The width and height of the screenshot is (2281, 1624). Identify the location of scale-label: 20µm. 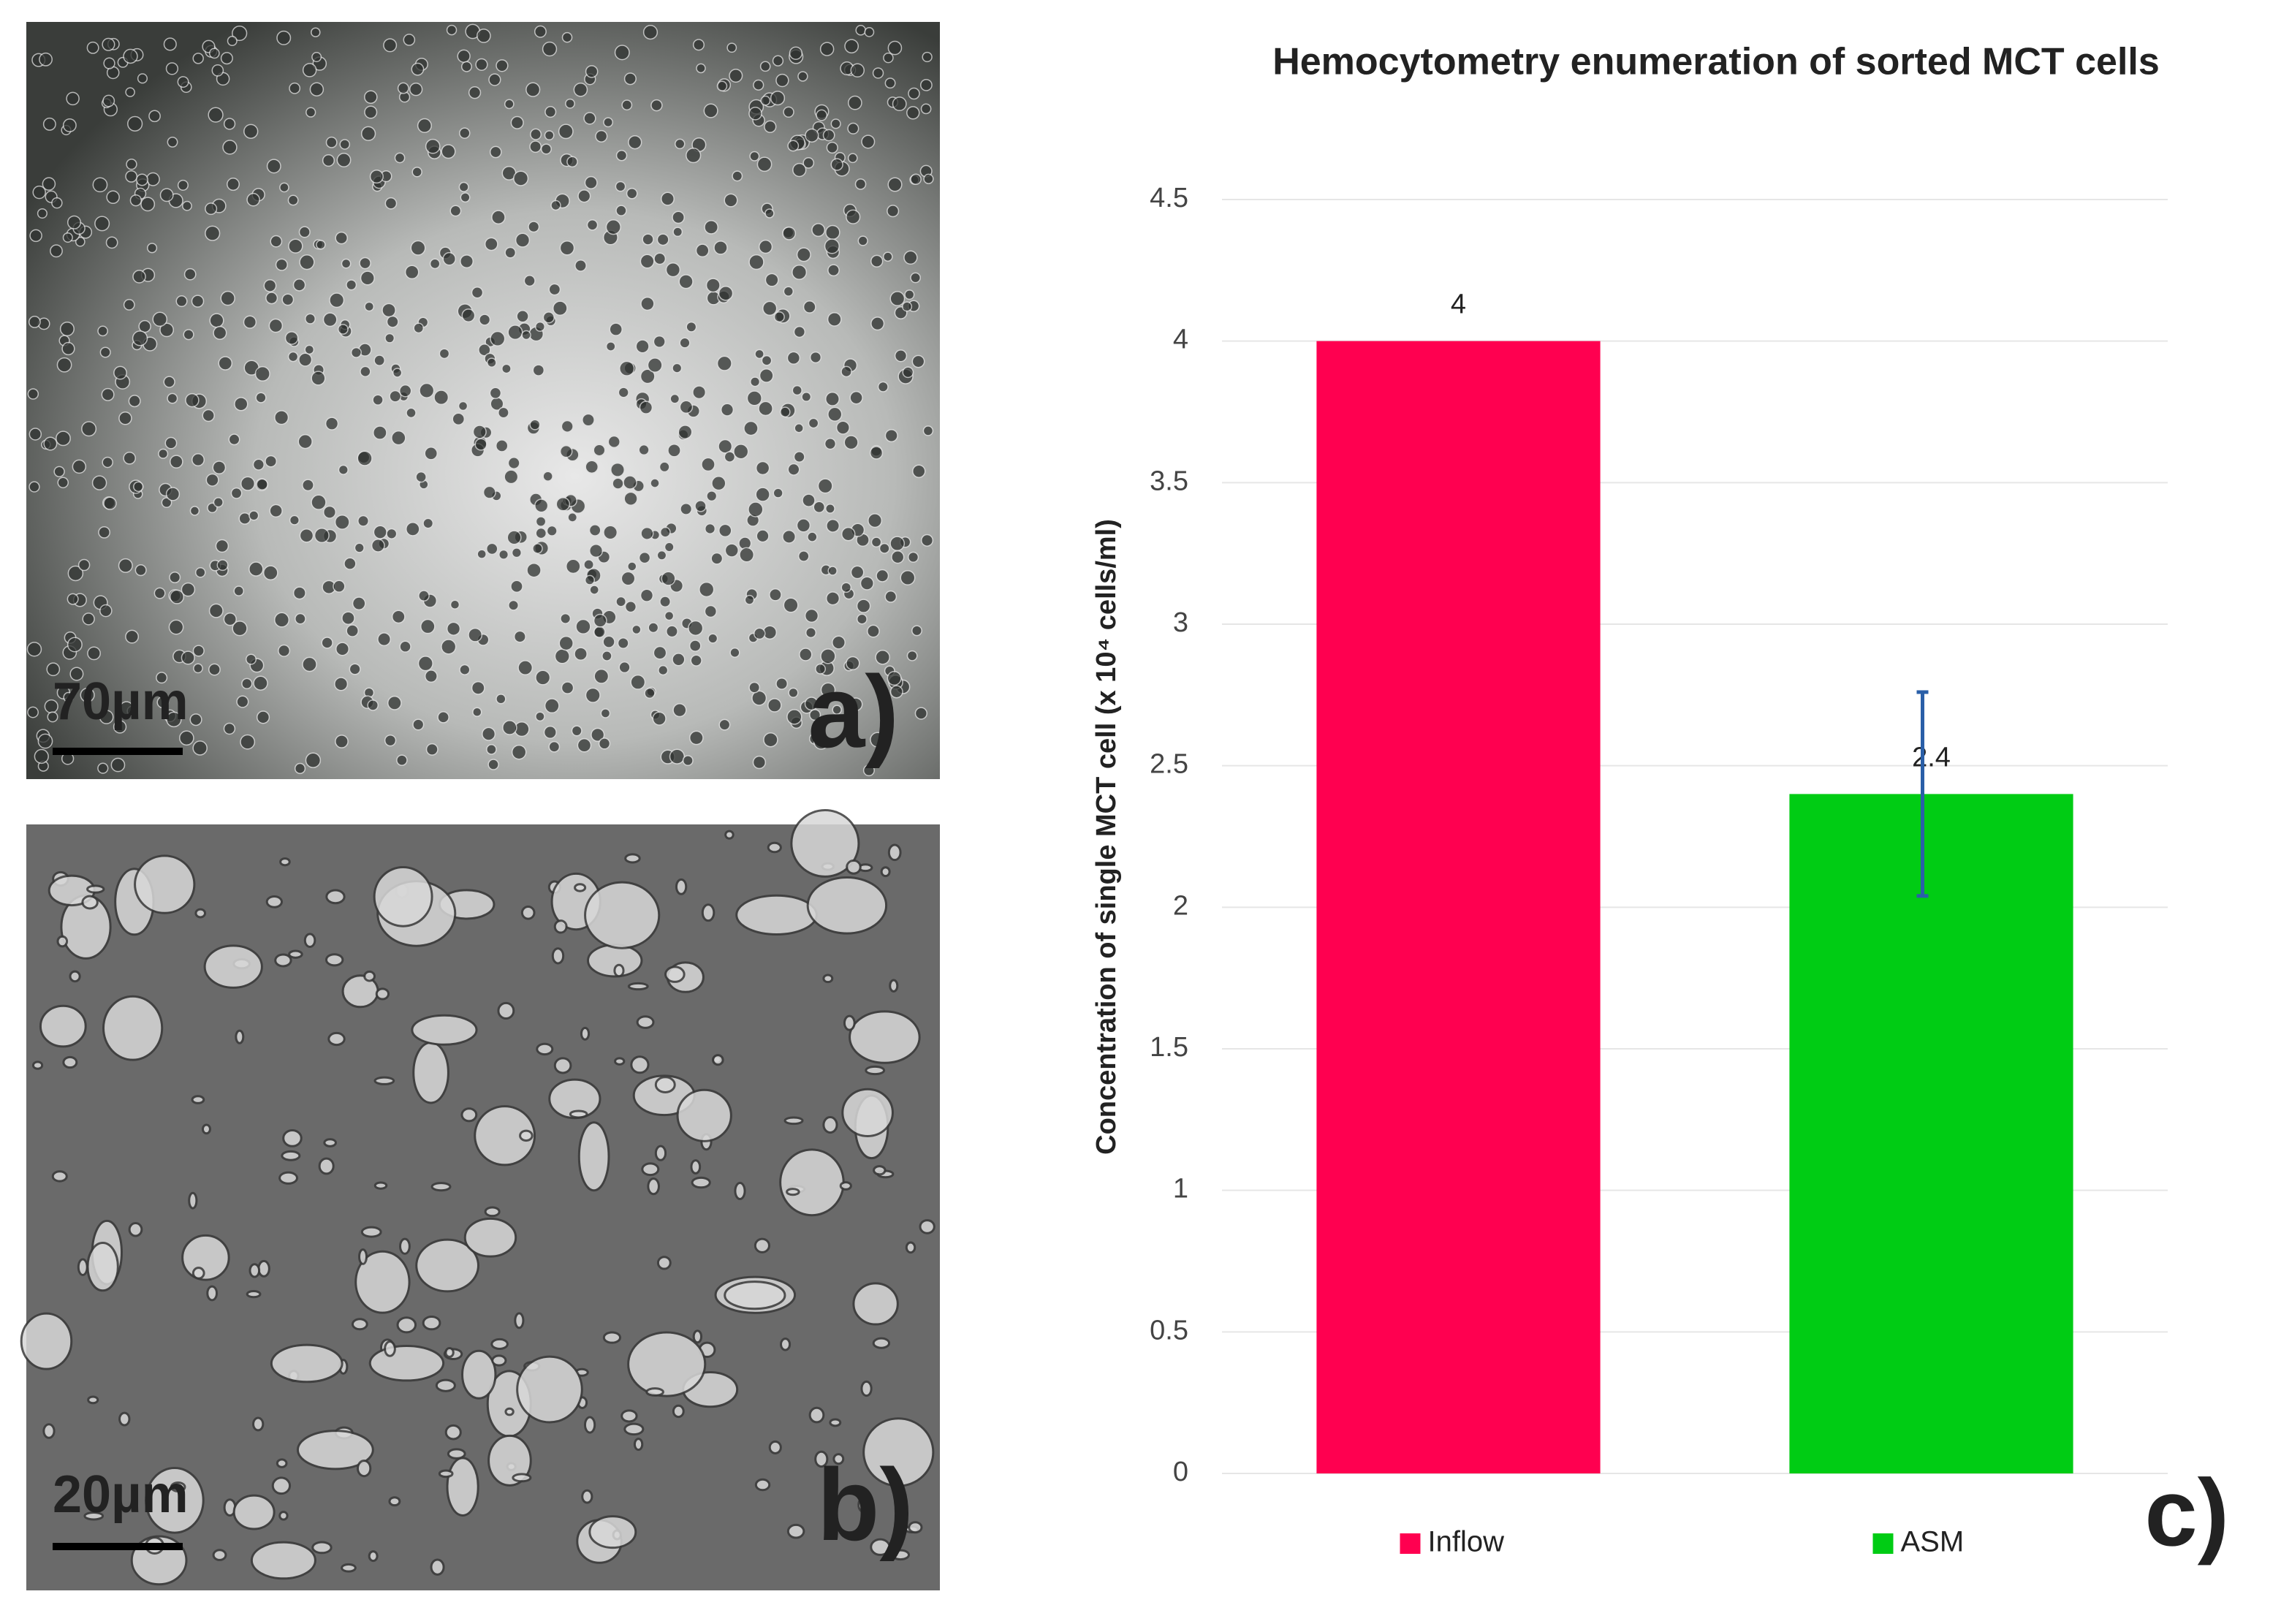
(121, 1495).